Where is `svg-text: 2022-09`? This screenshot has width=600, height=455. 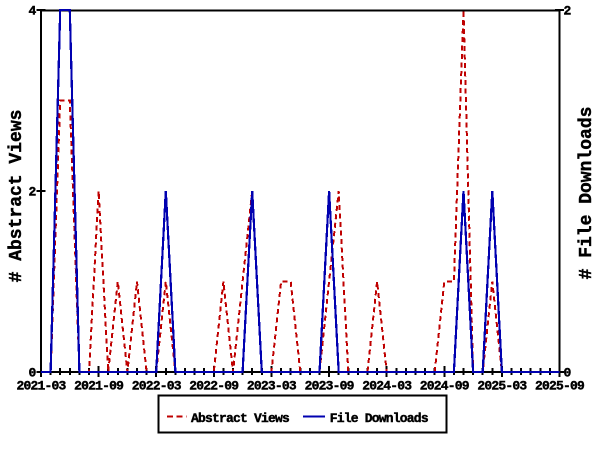
svg-text: 2022-09 is located at coordinates (214, 385).